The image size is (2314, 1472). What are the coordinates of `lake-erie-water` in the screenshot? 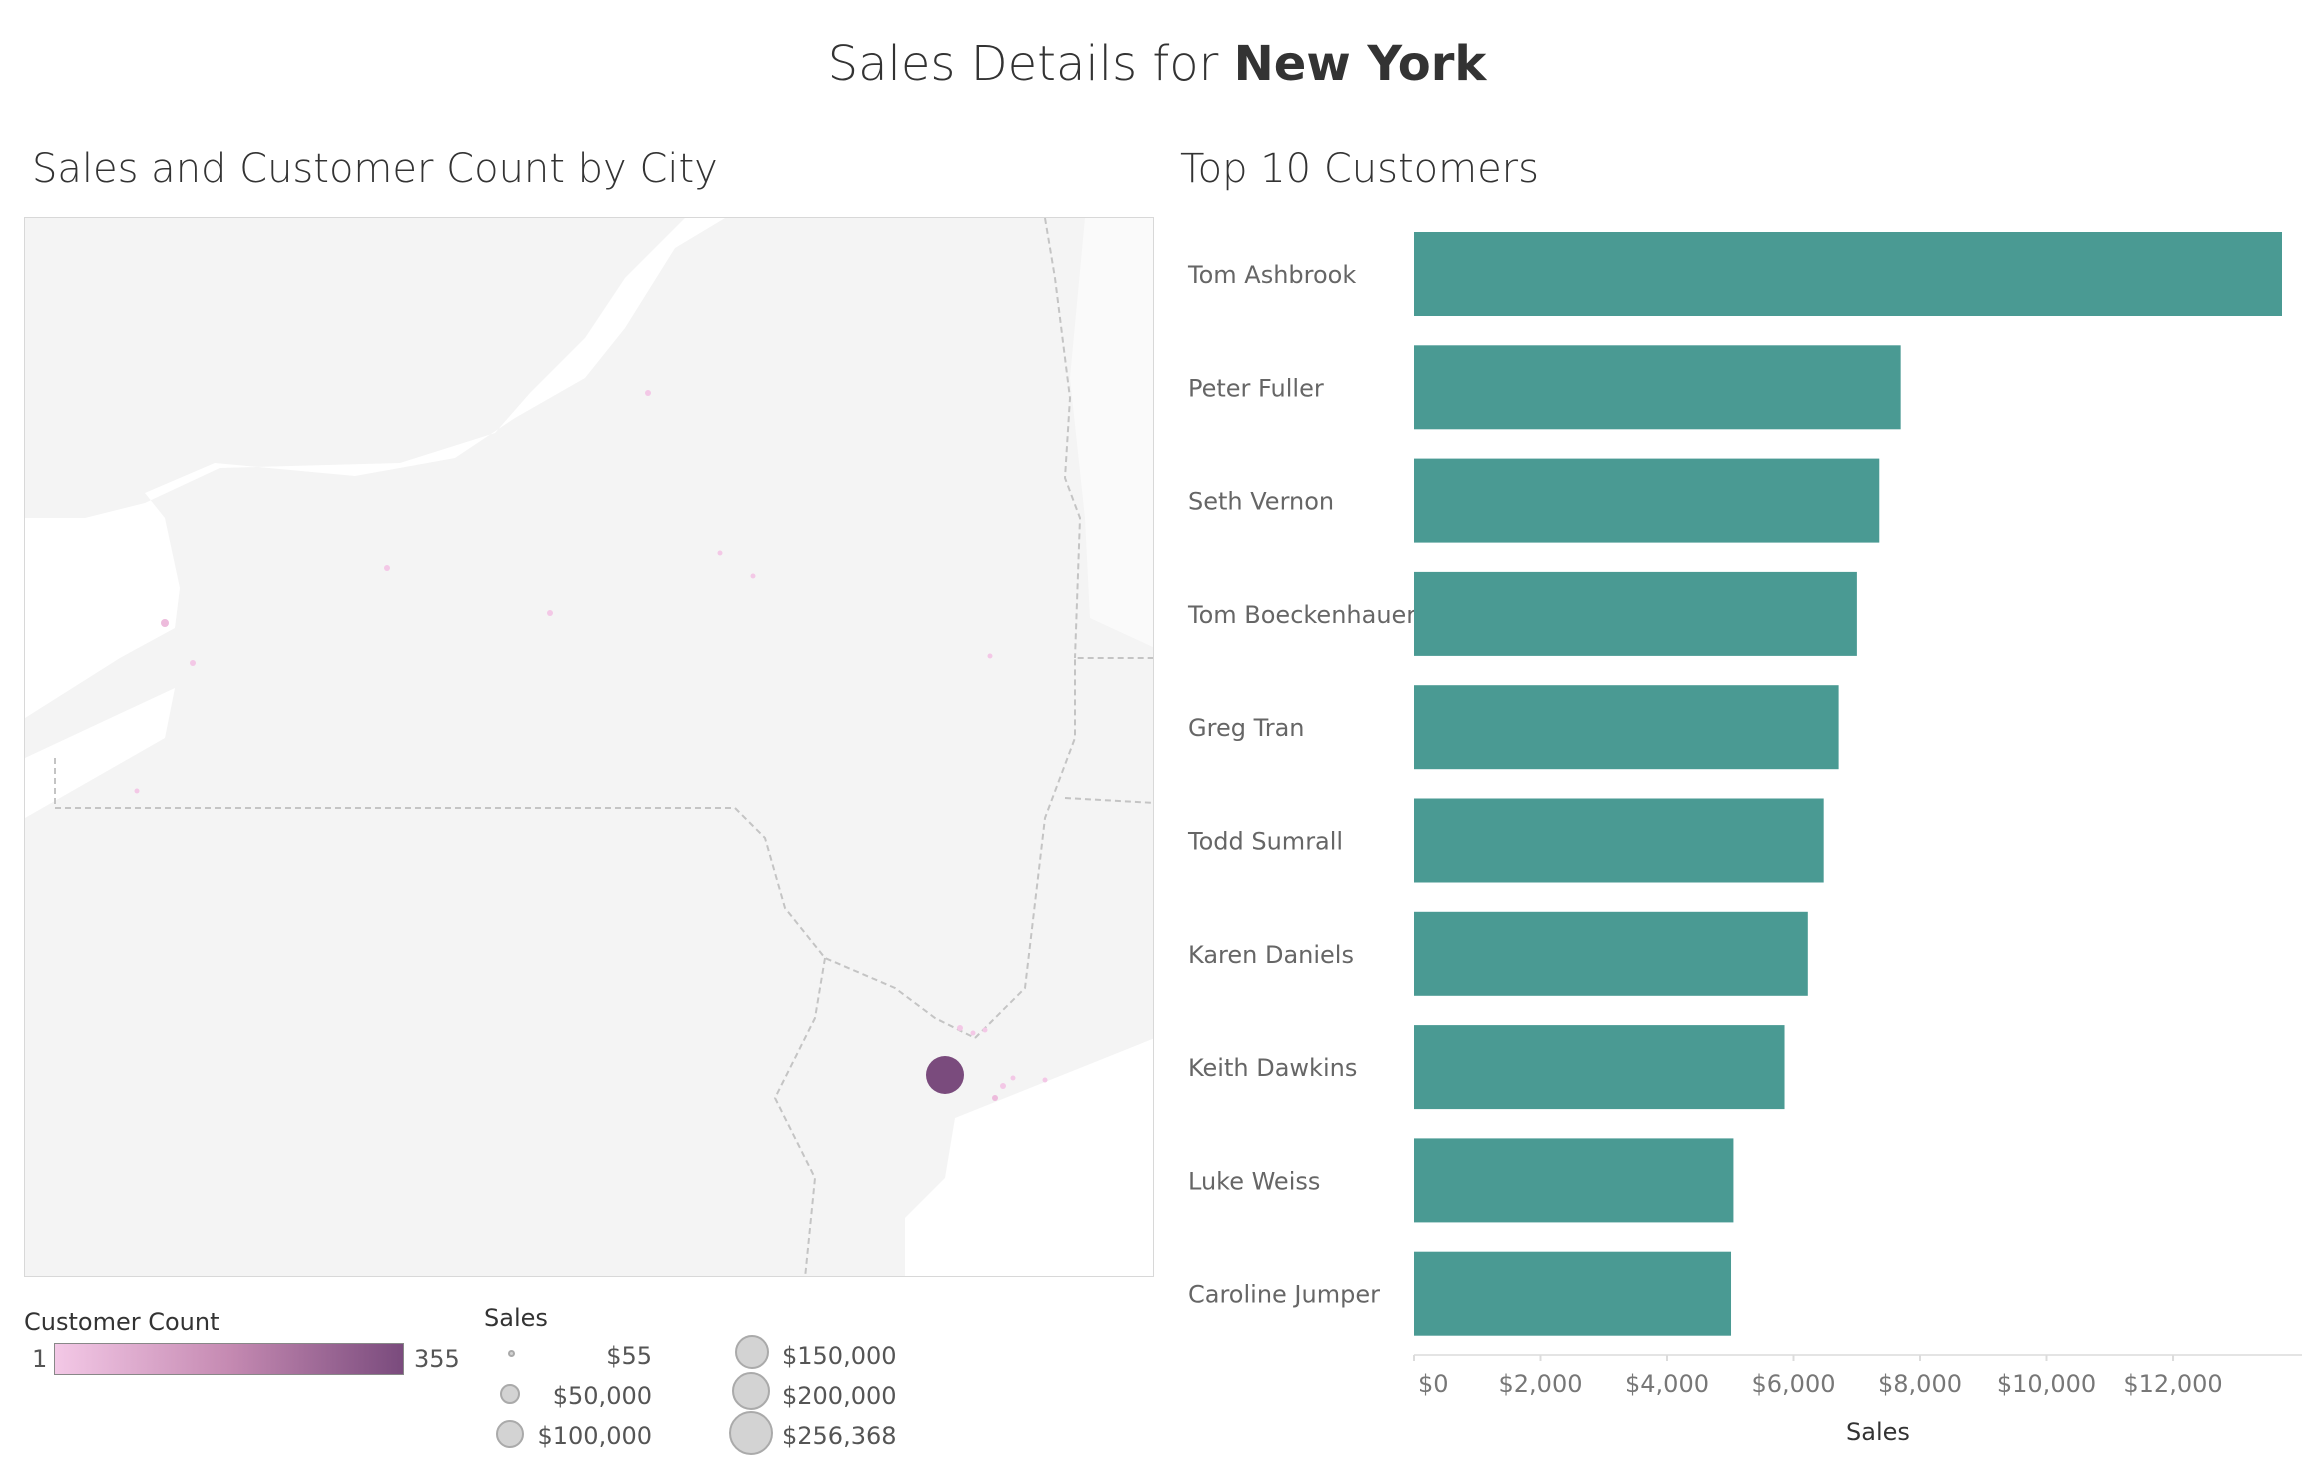 It's located at (100, 753).